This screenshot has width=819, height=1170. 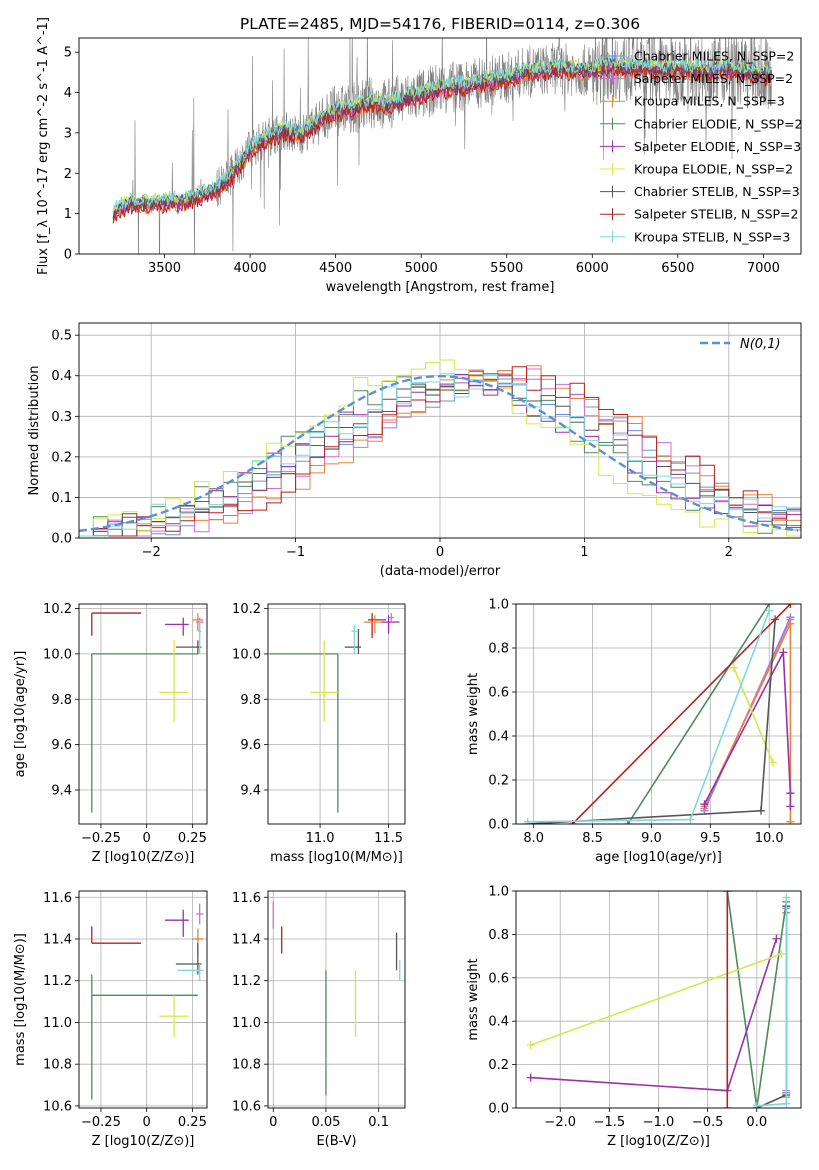 I want to click on weight-vs-age-plot-area, so click(x=659, y=714).